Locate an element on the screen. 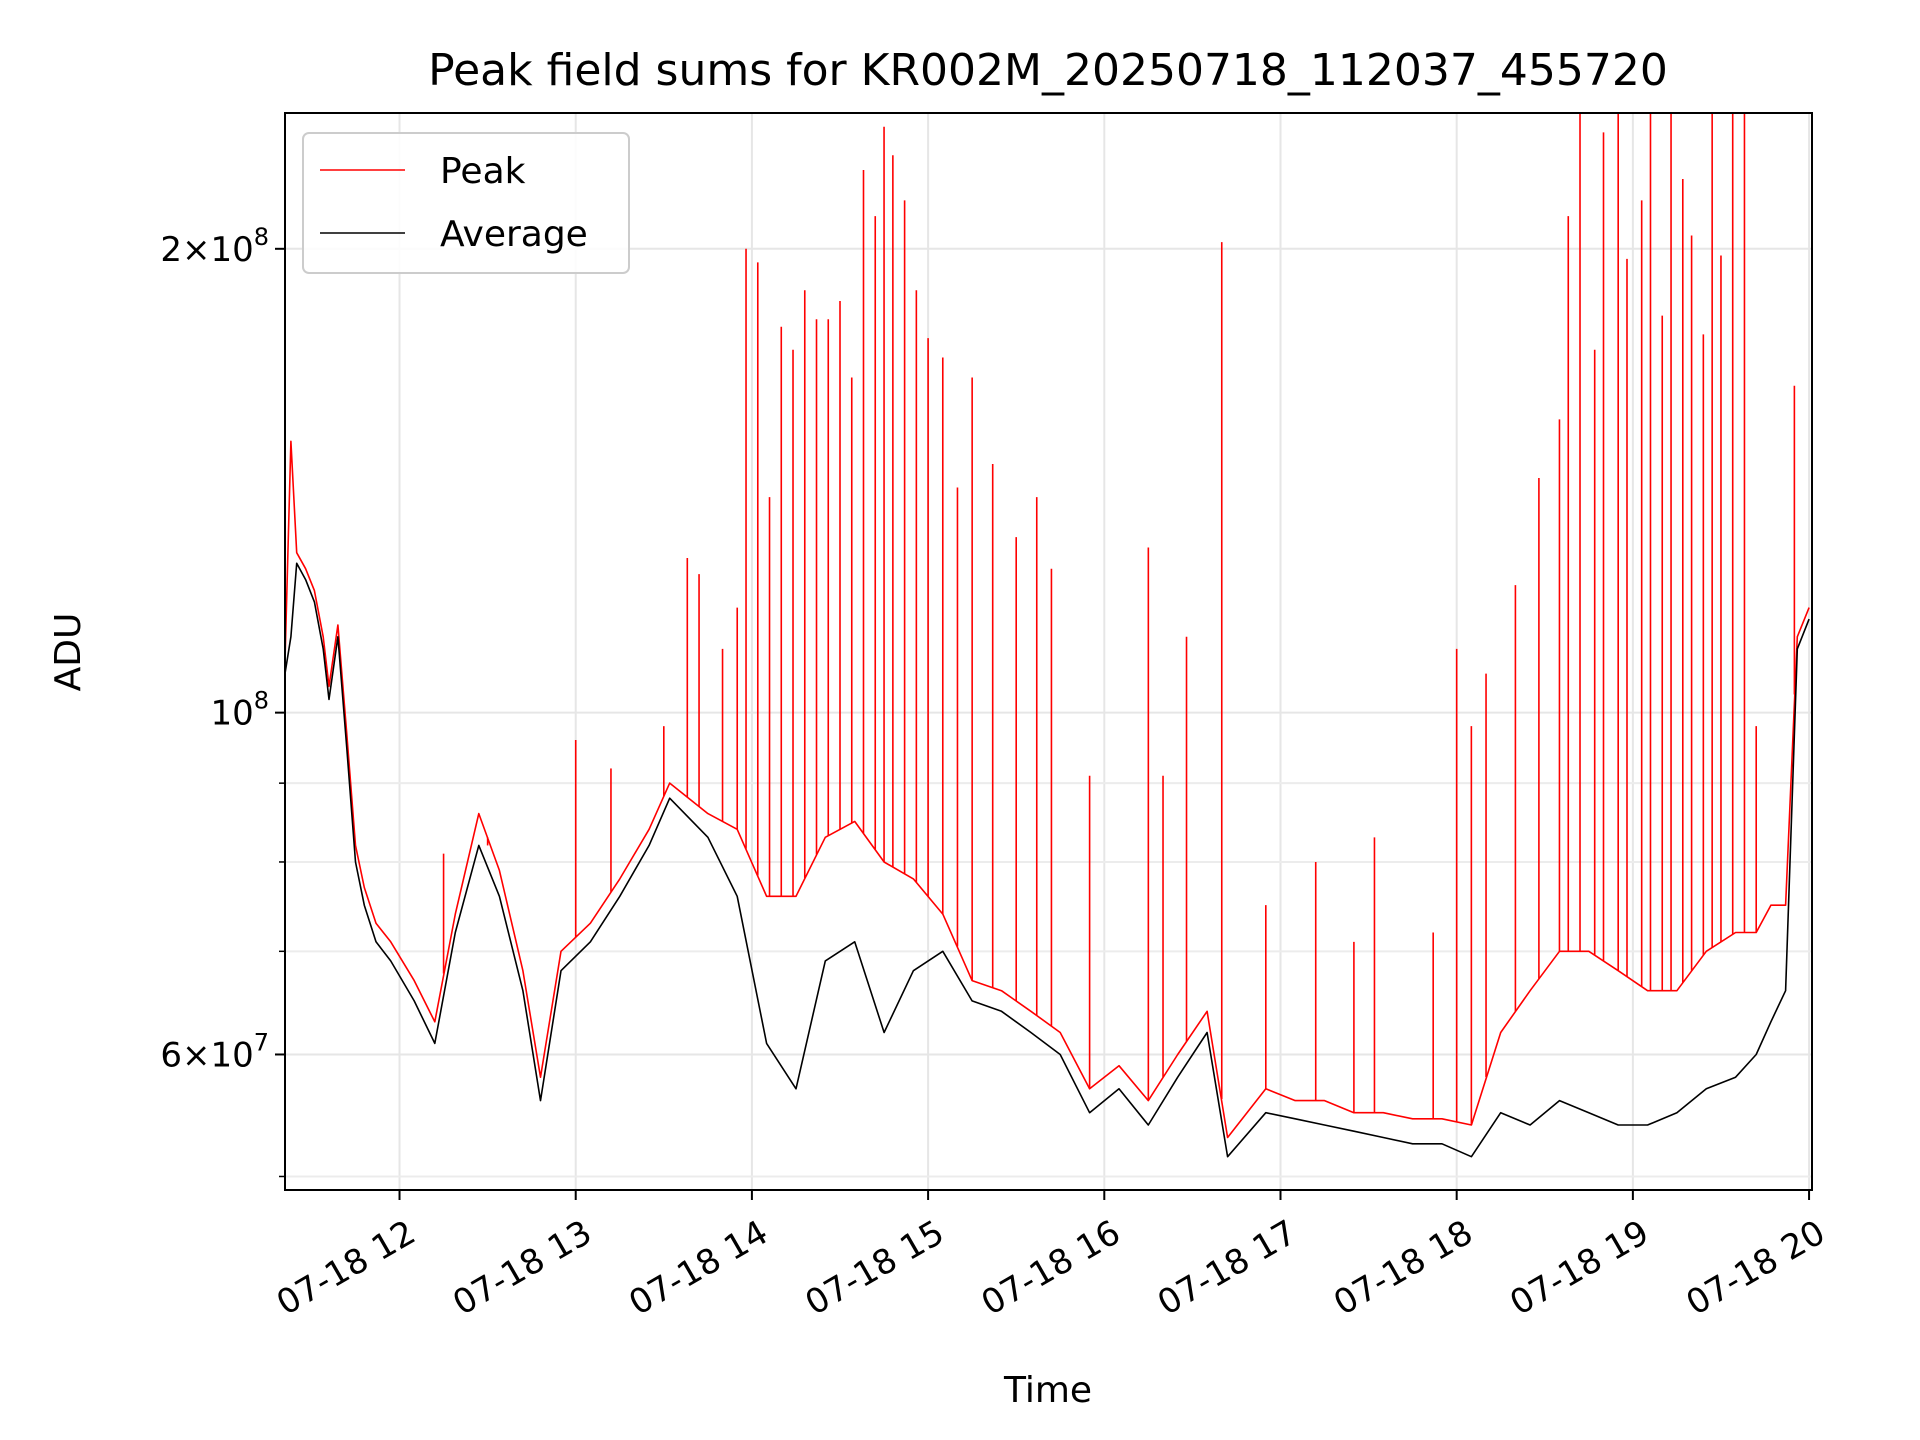  y-axis: 6×107 108 2×108 is located at coordinates (222, 700).